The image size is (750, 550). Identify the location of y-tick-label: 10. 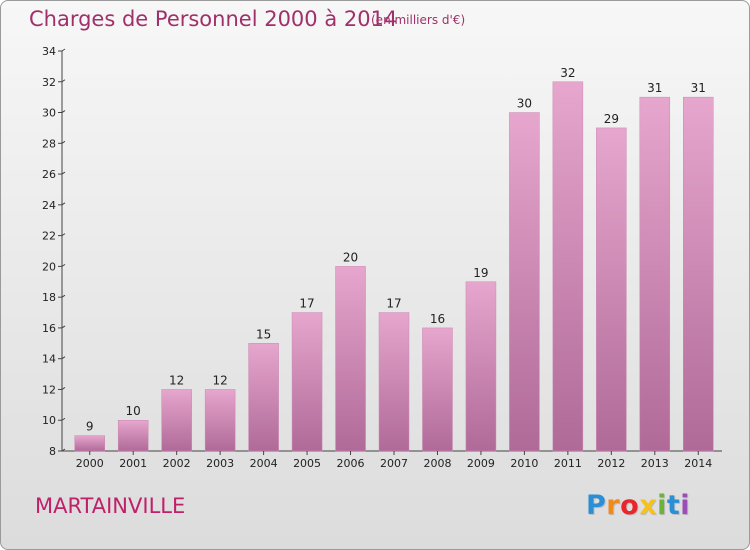
(49, 420).